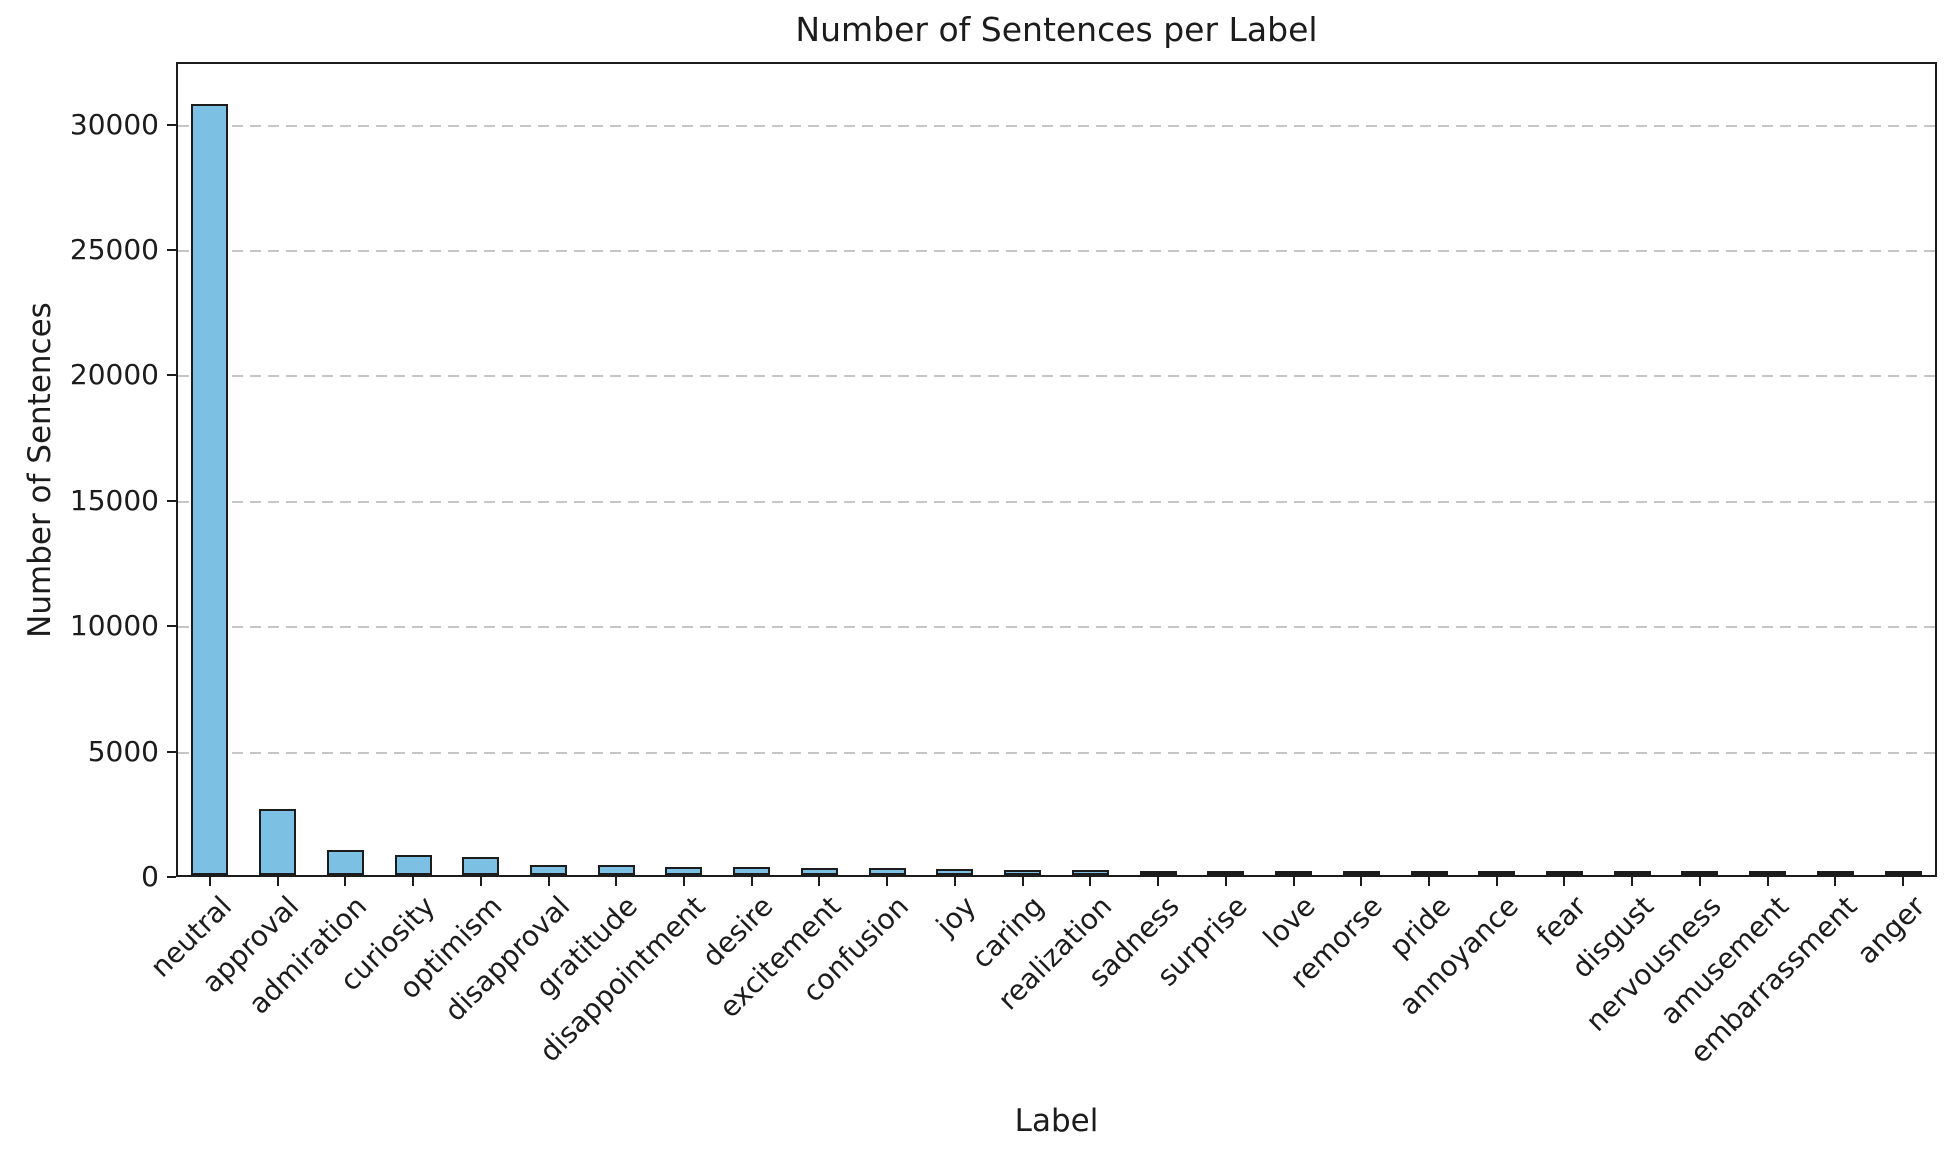  Describe the element at coordinates (819, 871) in the screenshot. I see `bar-excitement` at that location.